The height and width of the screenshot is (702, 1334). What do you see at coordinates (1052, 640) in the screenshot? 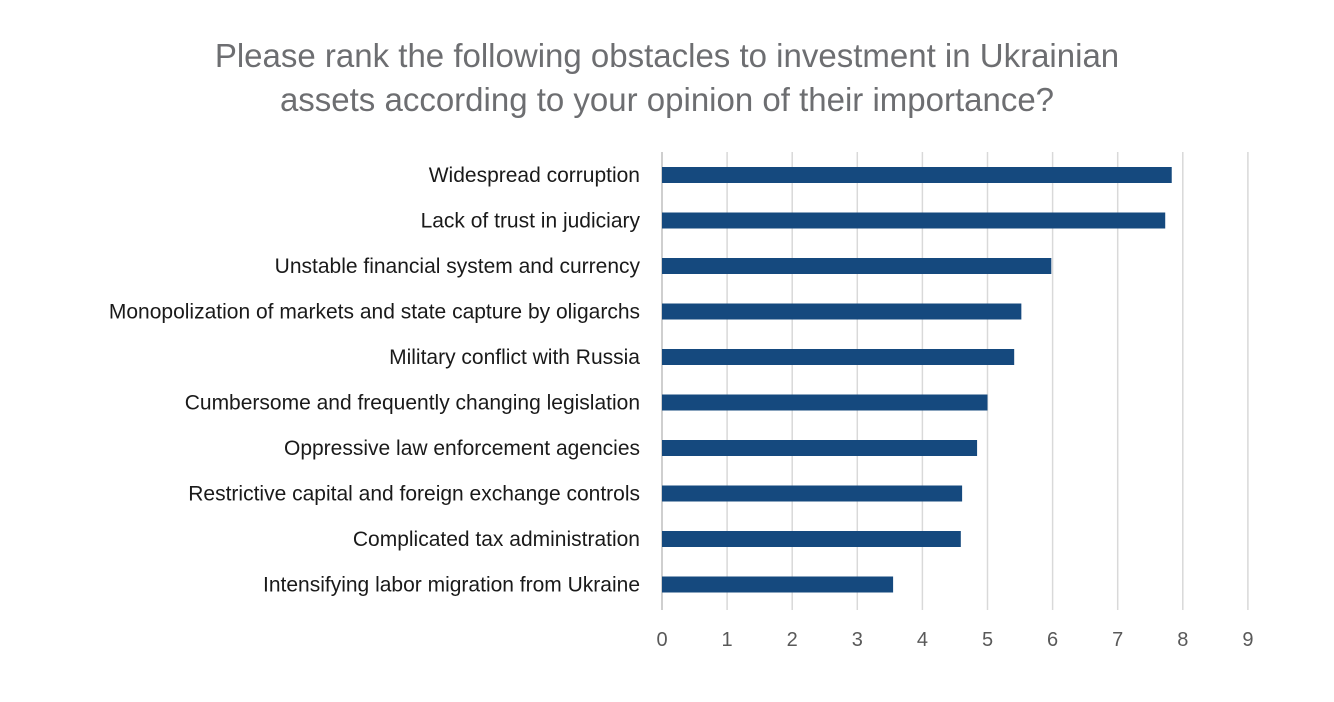
I see `x-tick-label-6: 6` at bounding box center [1052, 640].